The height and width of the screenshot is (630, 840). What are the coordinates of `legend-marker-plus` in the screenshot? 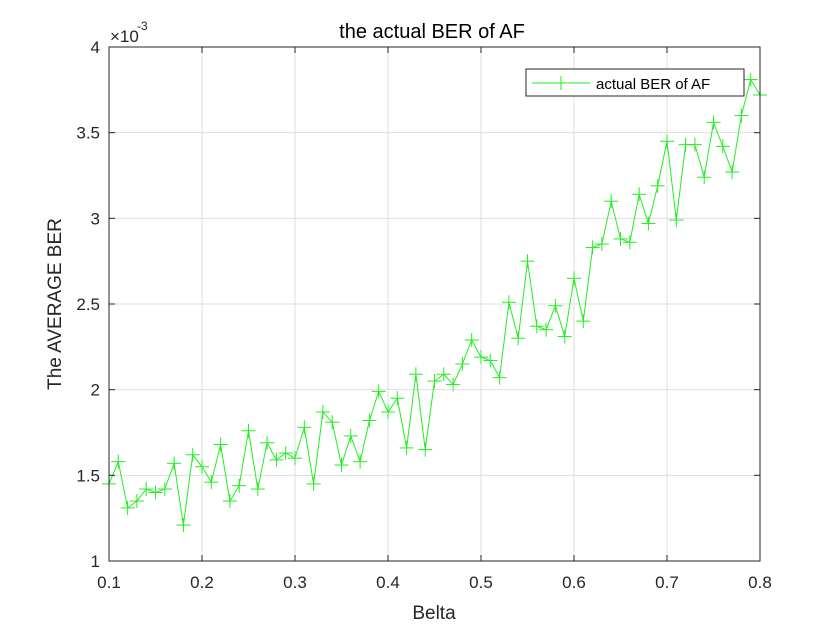 It's located at (561, 83).